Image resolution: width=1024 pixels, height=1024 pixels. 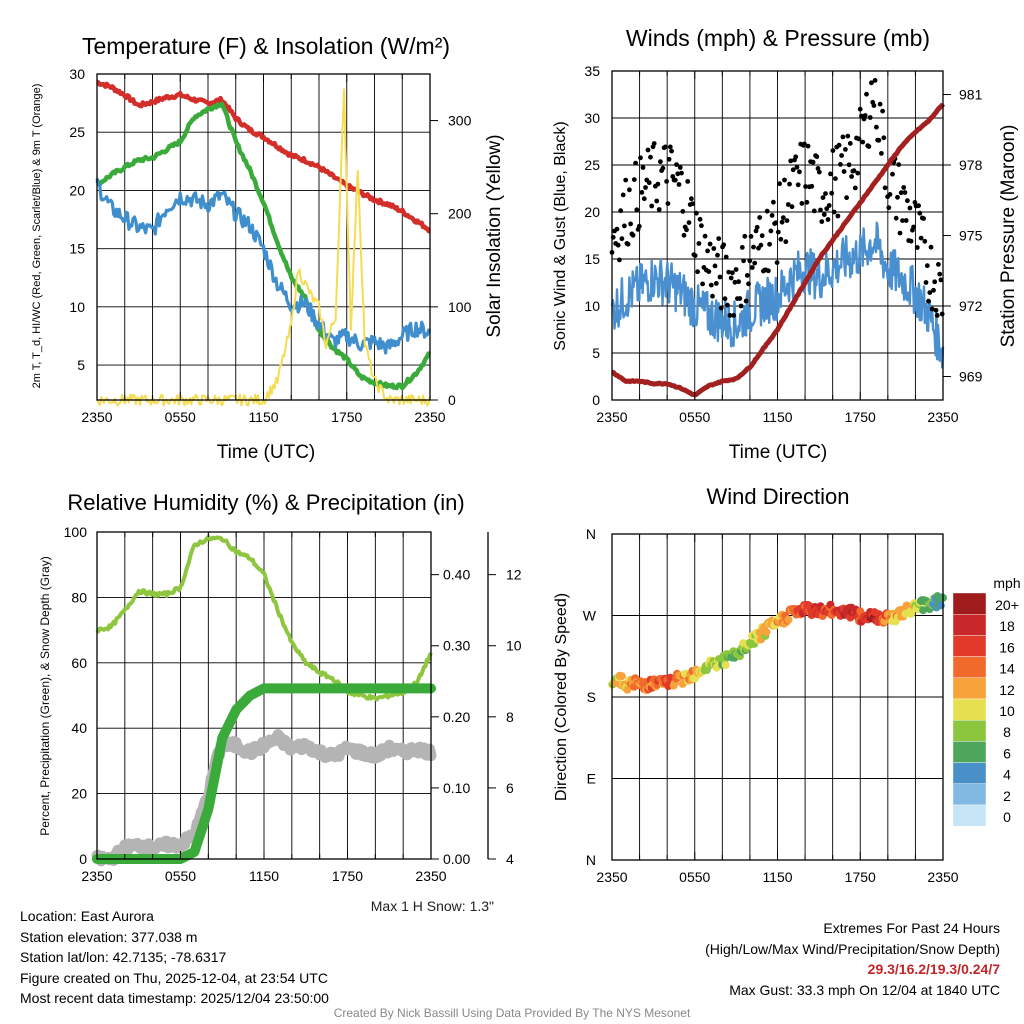 I want to click on direction-point, so click(x=923, y=610).